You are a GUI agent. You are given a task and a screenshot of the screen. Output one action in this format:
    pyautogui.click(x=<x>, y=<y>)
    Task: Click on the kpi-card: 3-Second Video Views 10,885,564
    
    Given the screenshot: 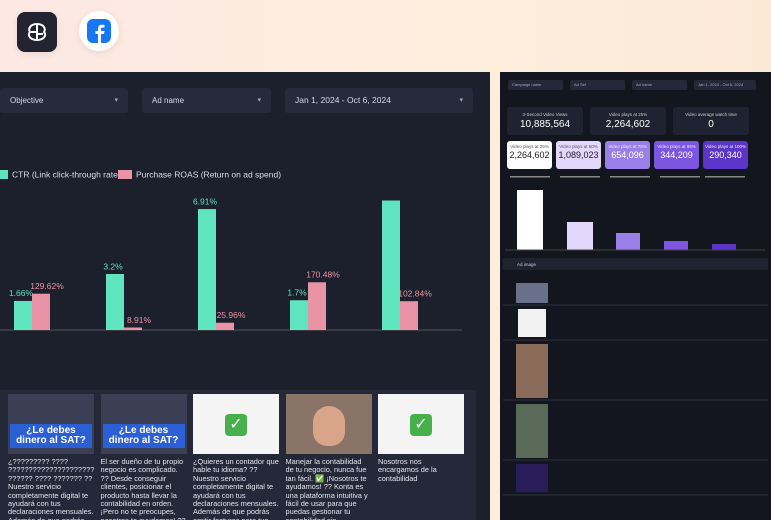 What is the action you would take?
    pyautogui.click(x=545, y=121)
    